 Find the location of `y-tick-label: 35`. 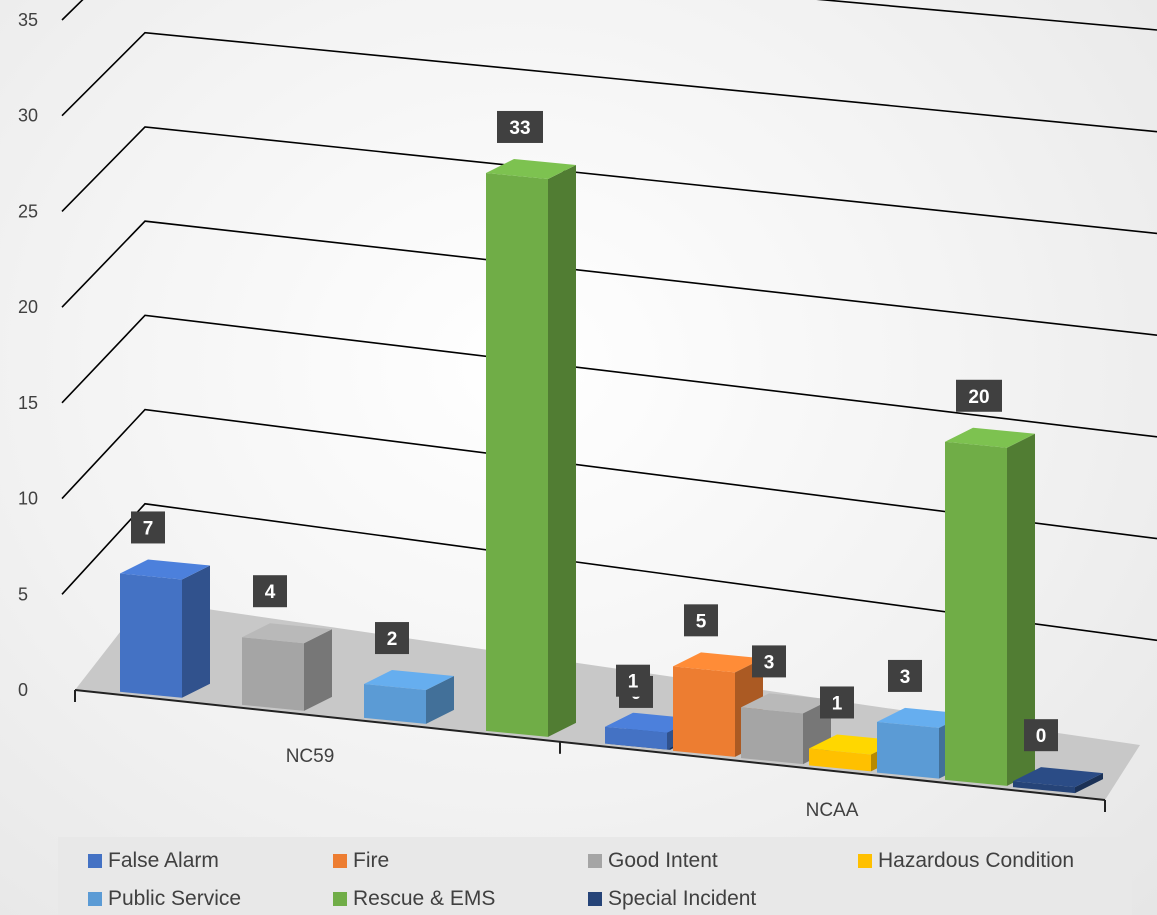

y-tick-label: 35 is located at coordinates (28, 20).